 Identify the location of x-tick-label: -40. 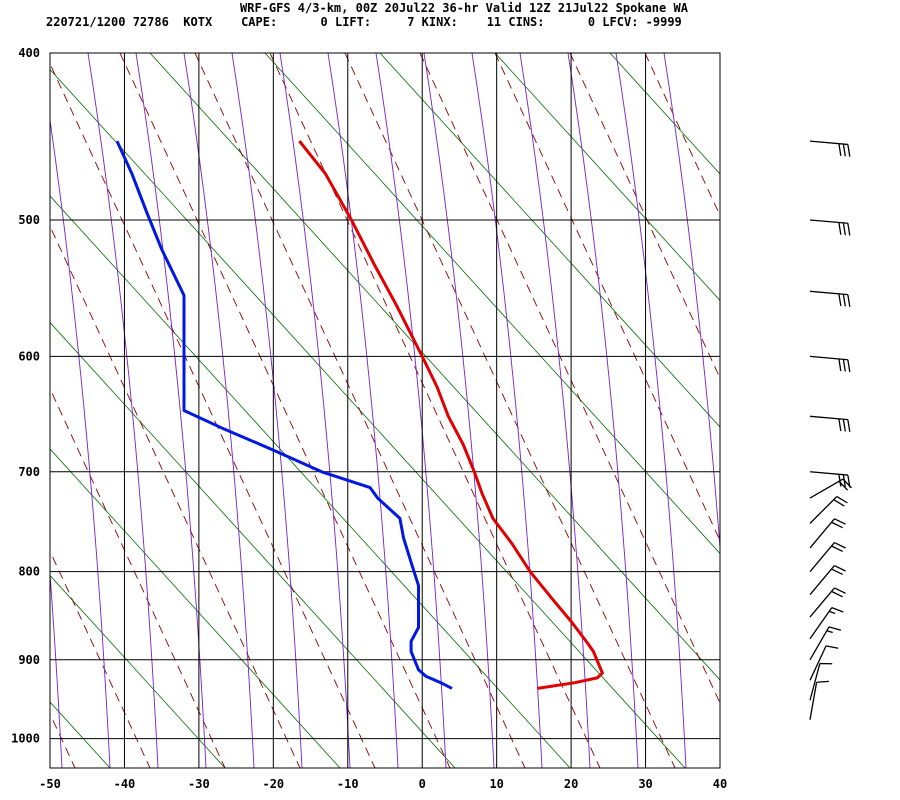
(125, 784).